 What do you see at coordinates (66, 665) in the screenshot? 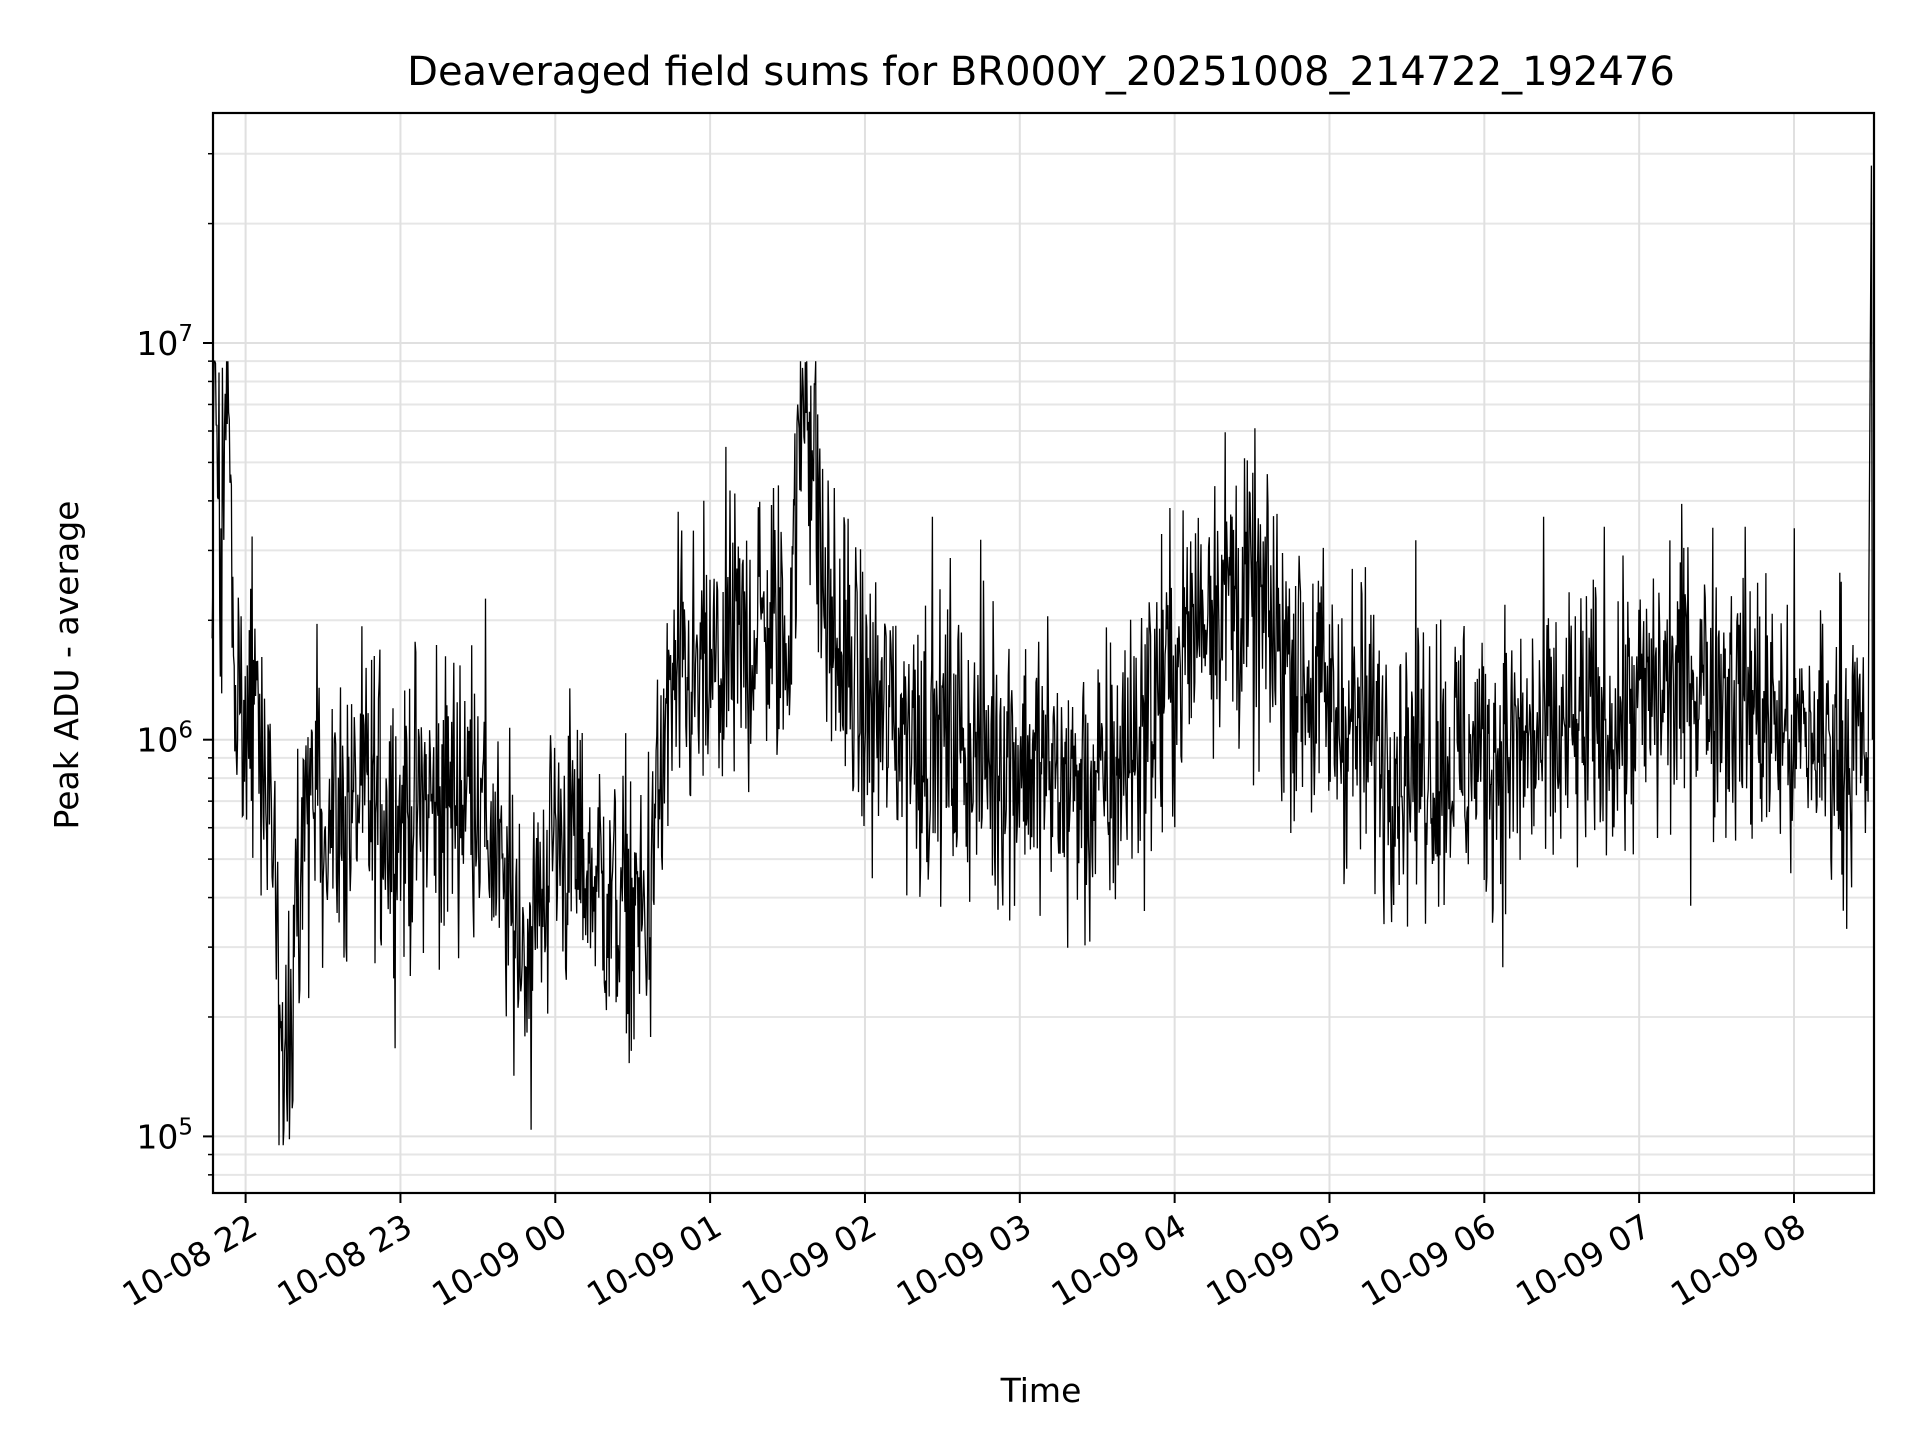
I see `y-axis-title: Peak ADU - average` at bounding box center [66, 665].